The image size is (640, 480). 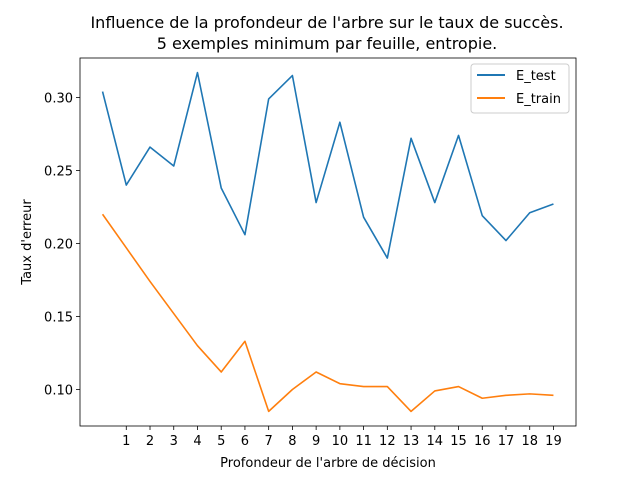 What do you see at coordinates (221, 441) in the screenshot?
I see `x-tick-label: 5` at bounding box center [221, 441].